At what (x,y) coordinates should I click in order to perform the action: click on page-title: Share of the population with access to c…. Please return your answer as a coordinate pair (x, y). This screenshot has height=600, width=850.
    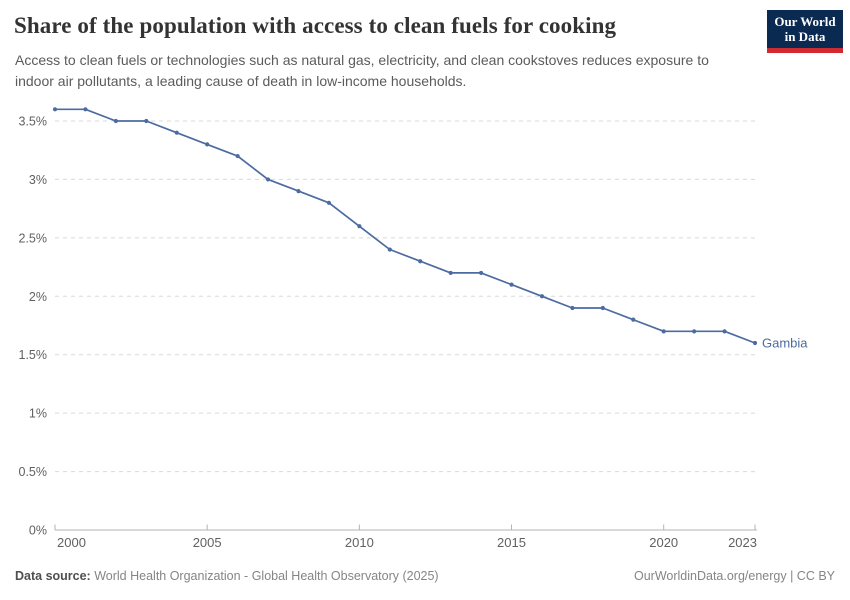
    Looking at the image, I should click on (315, 25).